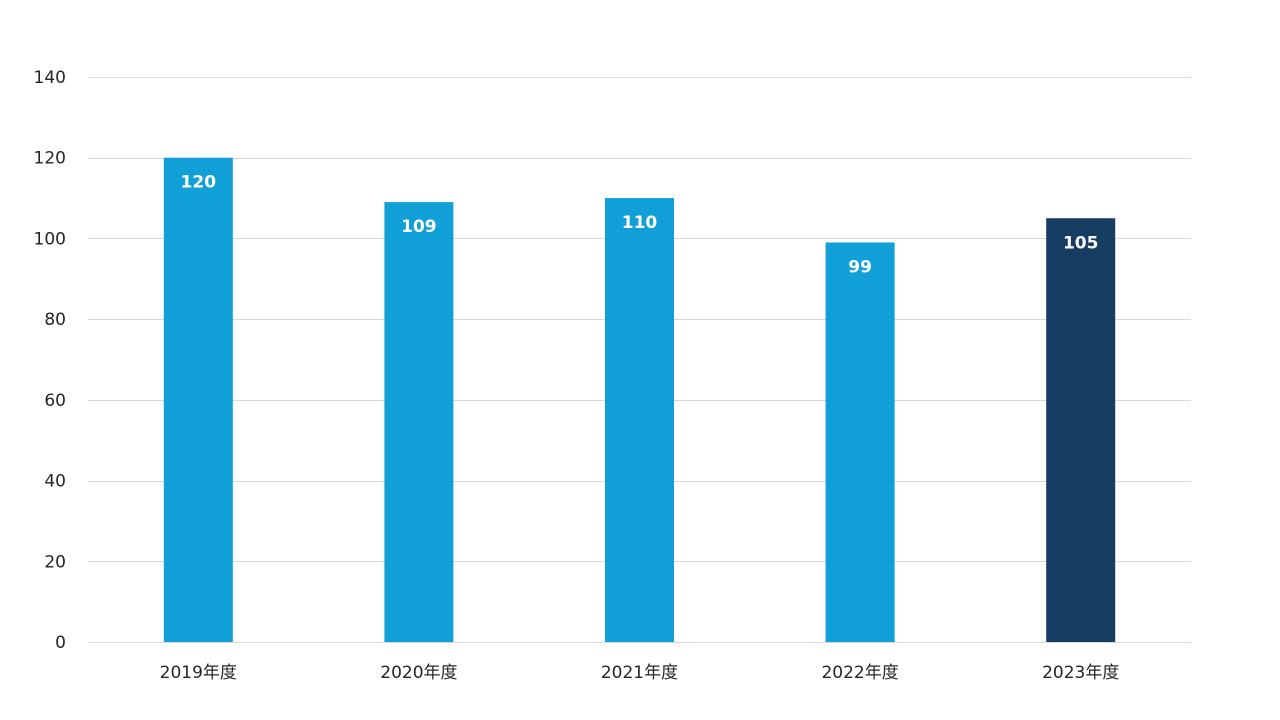 The image size is (1280, 720). Describe the element at coordinates (199, 183) in the screenshot. I see `data-label: 120` at that location.